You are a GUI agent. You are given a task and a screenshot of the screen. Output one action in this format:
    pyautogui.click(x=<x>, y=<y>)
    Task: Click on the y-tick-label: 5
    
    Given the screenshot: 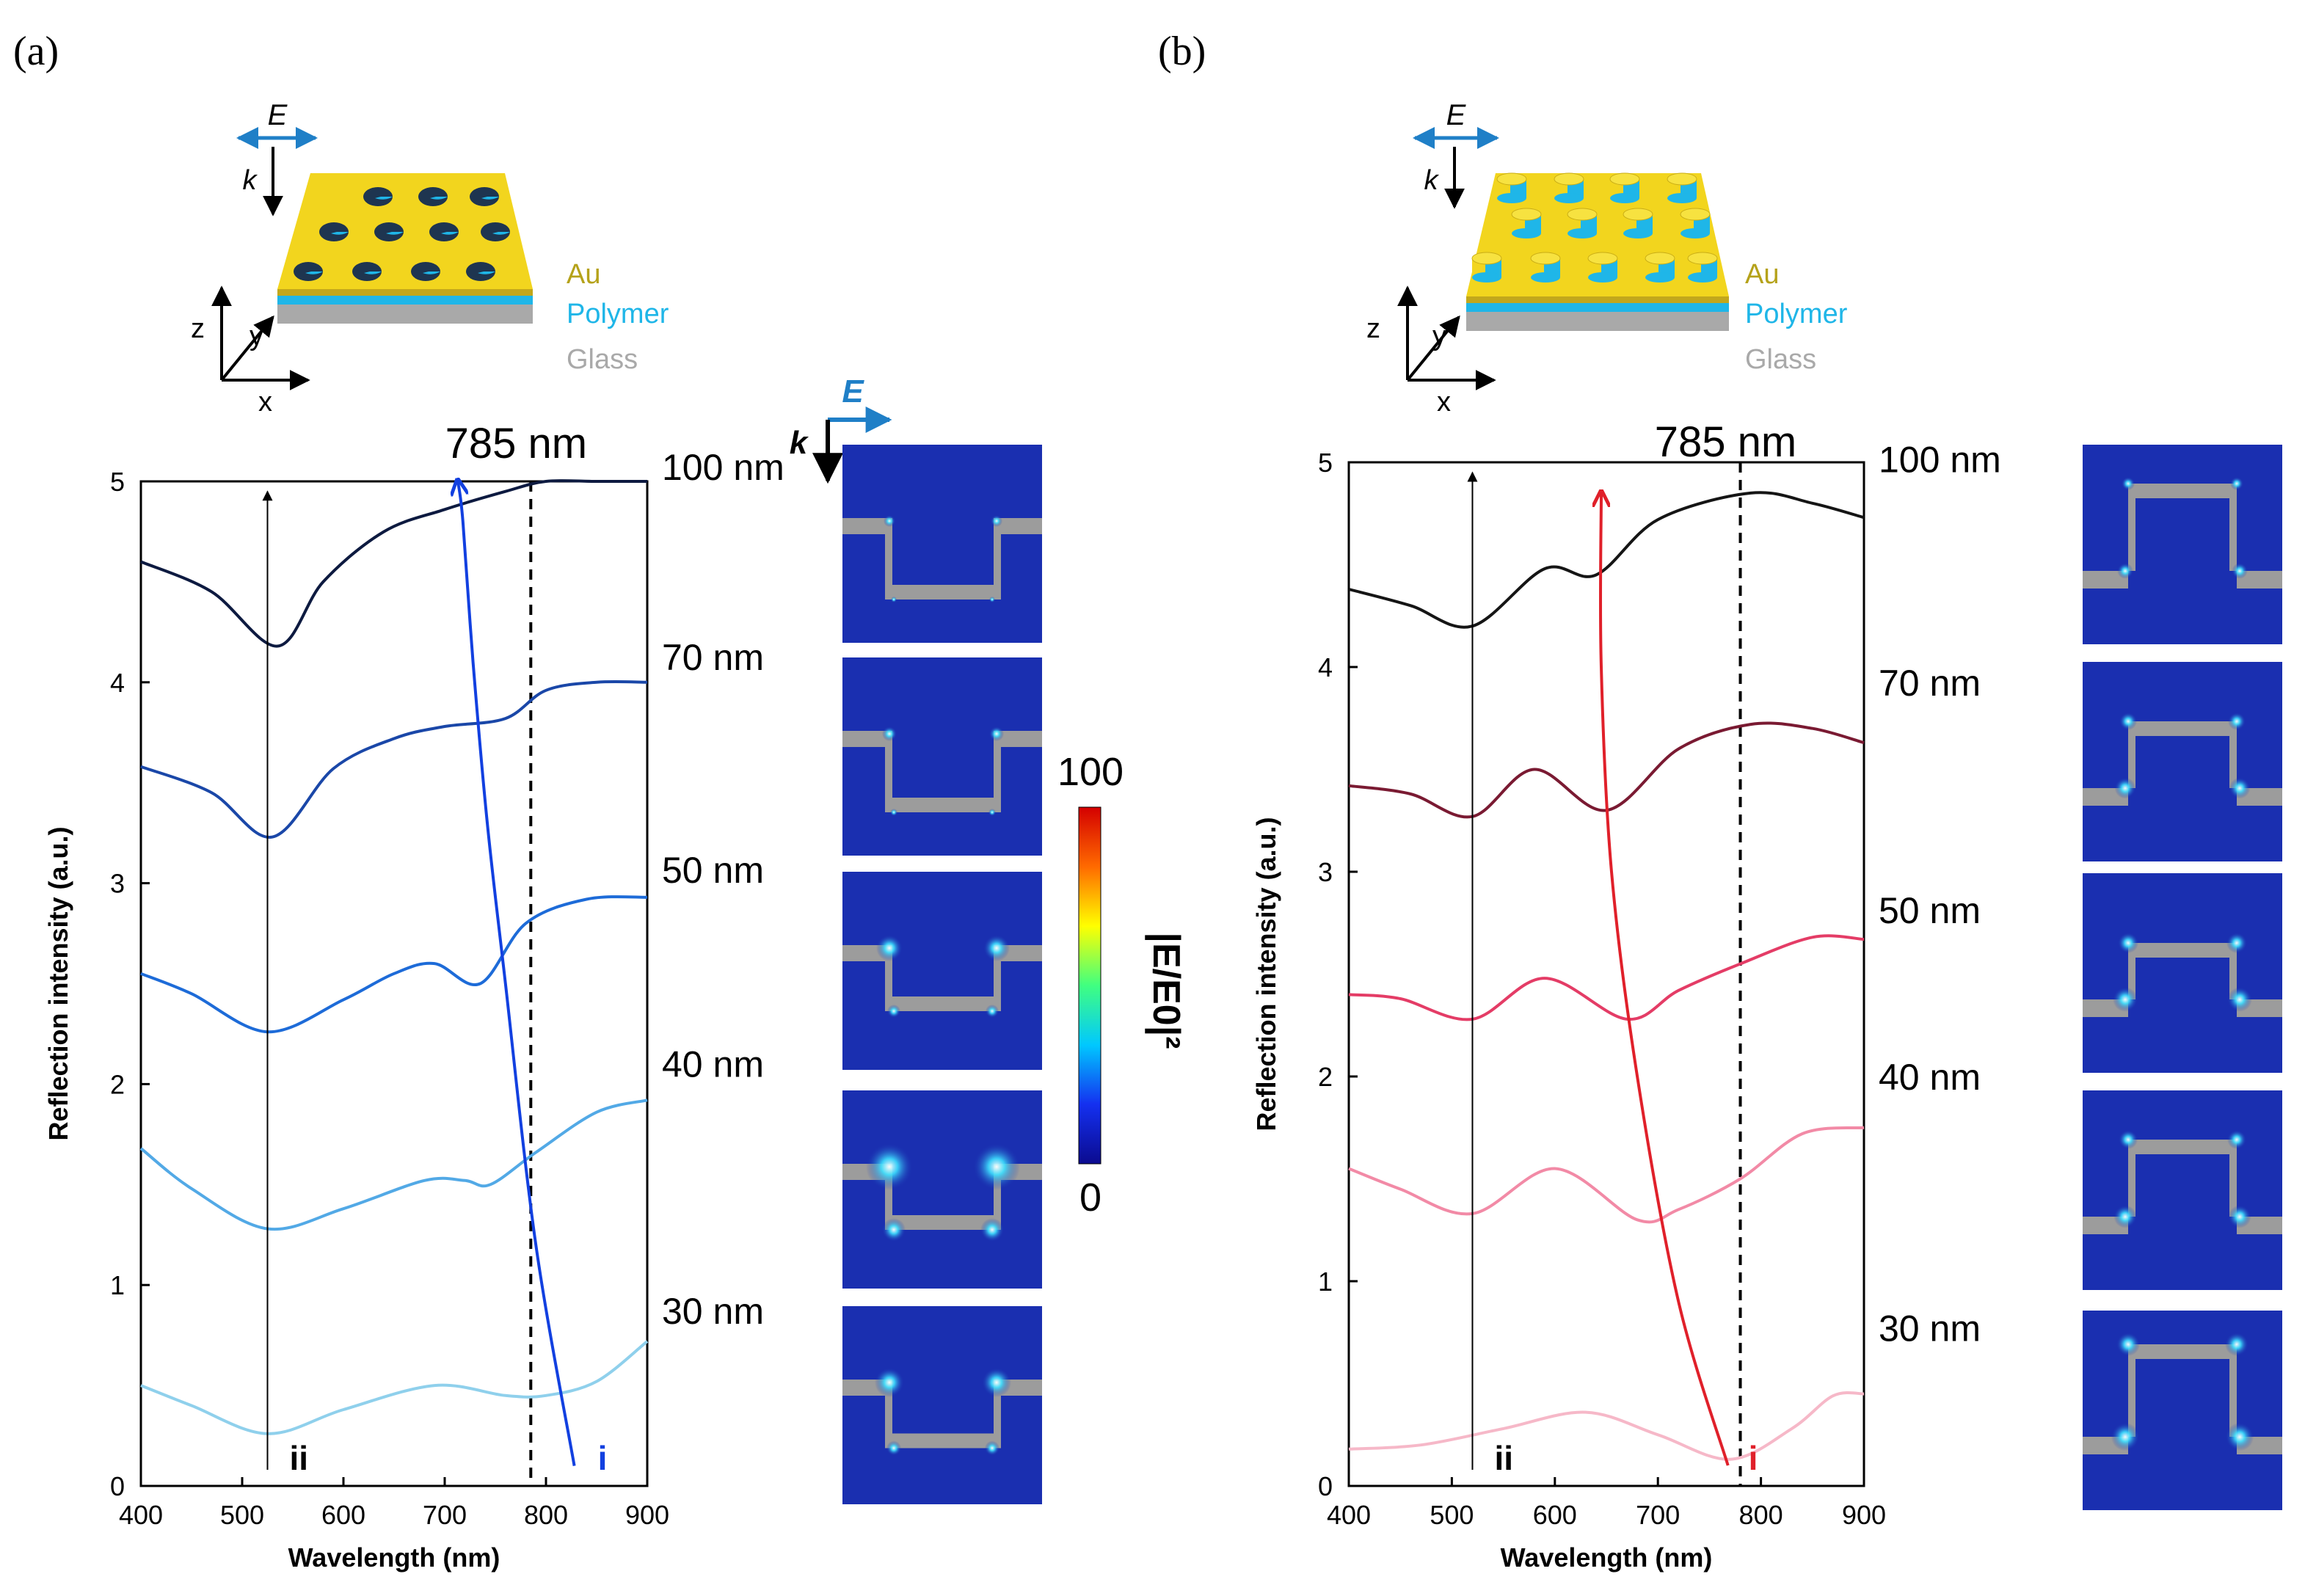 What is the action you would take?
    pyautogui.click(x=117, y=482)
    